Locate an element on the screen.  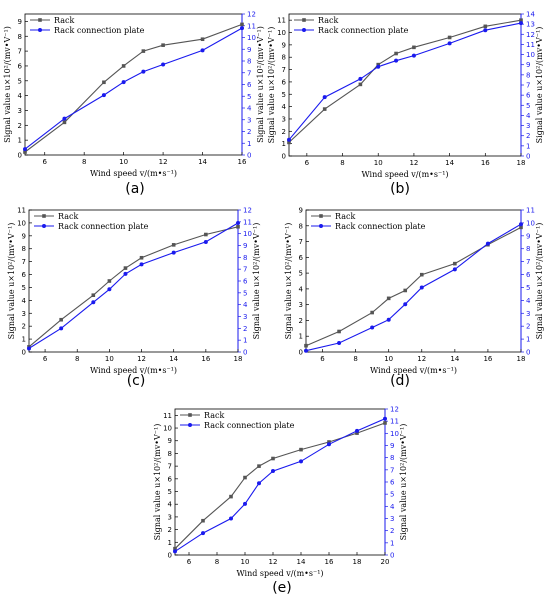
left-y-tick-label: 9 is located at coordinates (170, 441).